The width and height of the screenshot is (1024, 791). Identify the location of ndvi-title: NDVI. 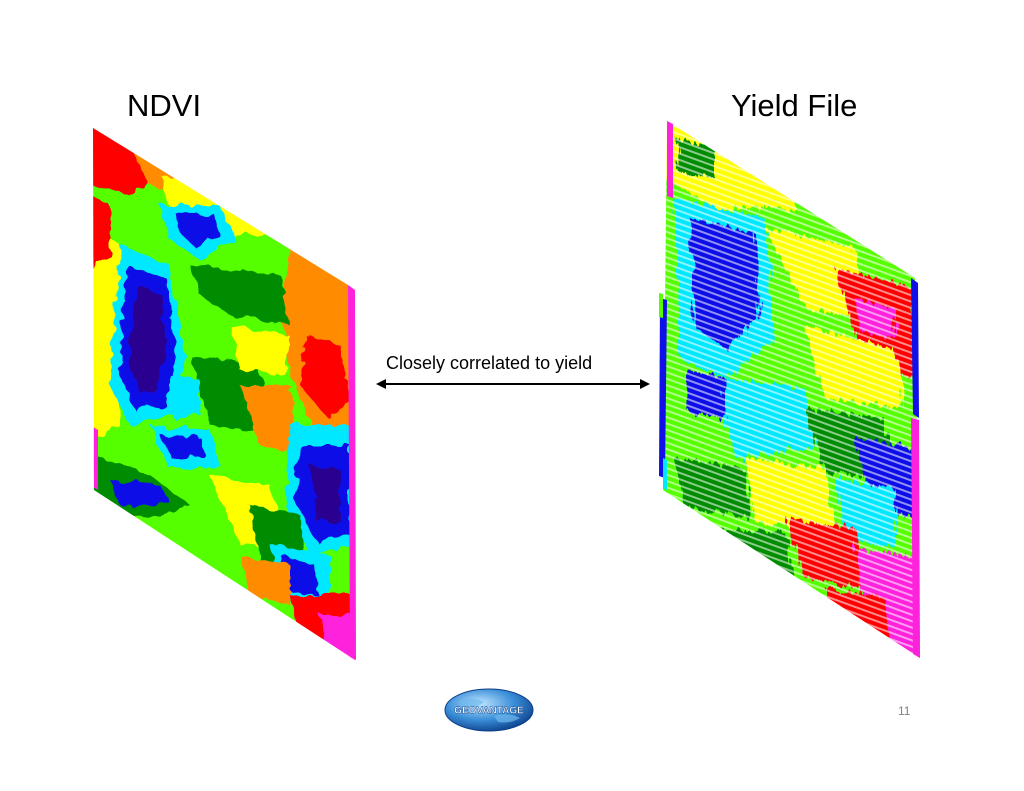
(164, 105).